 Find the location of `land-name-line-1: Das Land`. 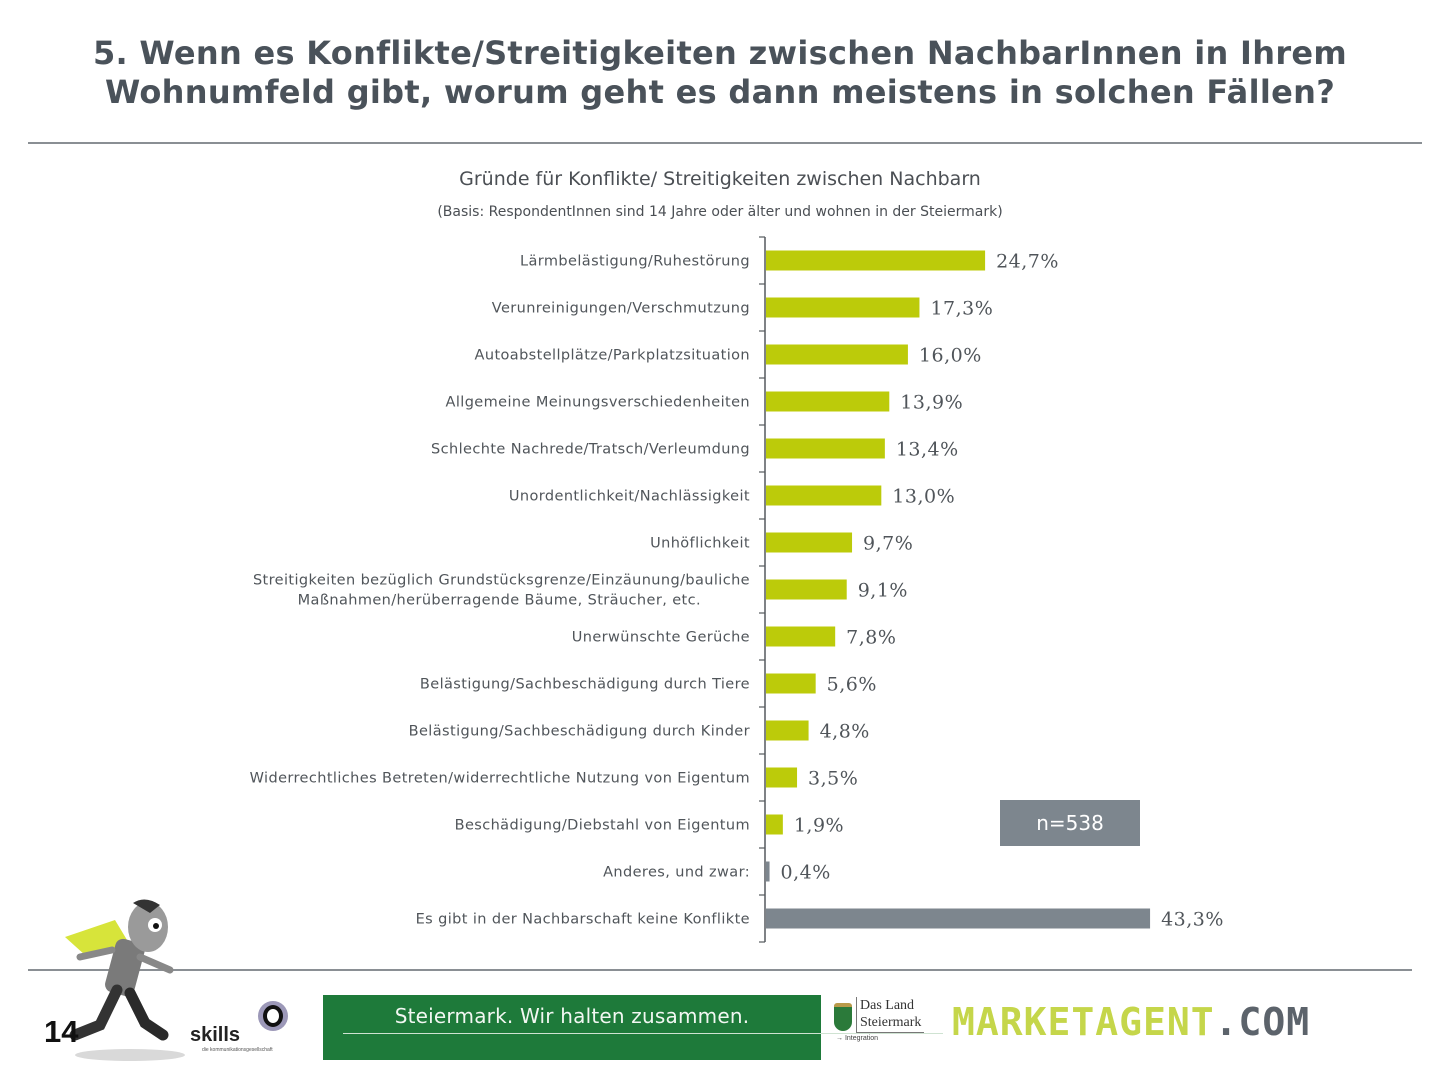

land-name-line-1: Das Land is located at coordinates (887, 1005).